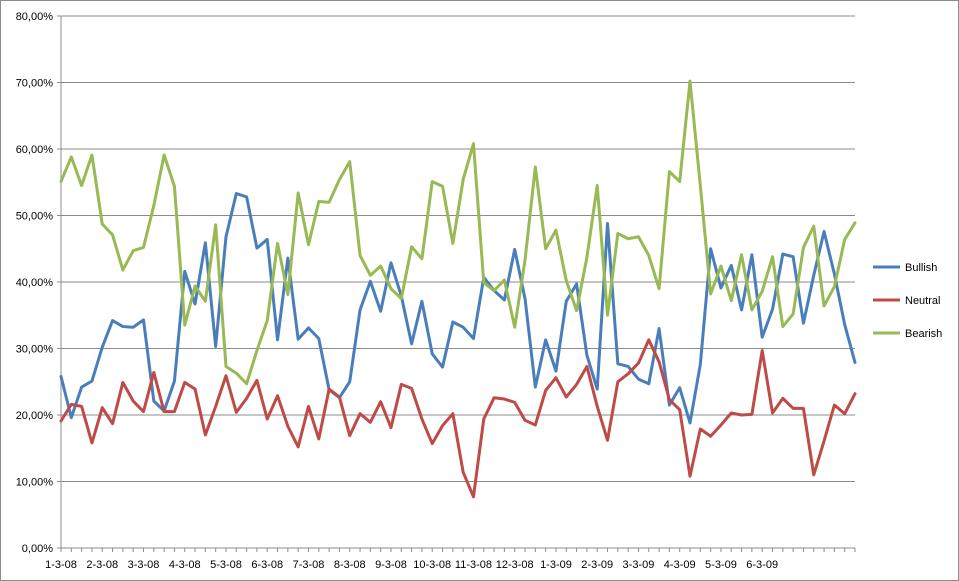 The image size is (959, 581). Describe the element at coordinates (597, 565) in the screenshot. I see `x-tick-label: 2-3-09` at that location.